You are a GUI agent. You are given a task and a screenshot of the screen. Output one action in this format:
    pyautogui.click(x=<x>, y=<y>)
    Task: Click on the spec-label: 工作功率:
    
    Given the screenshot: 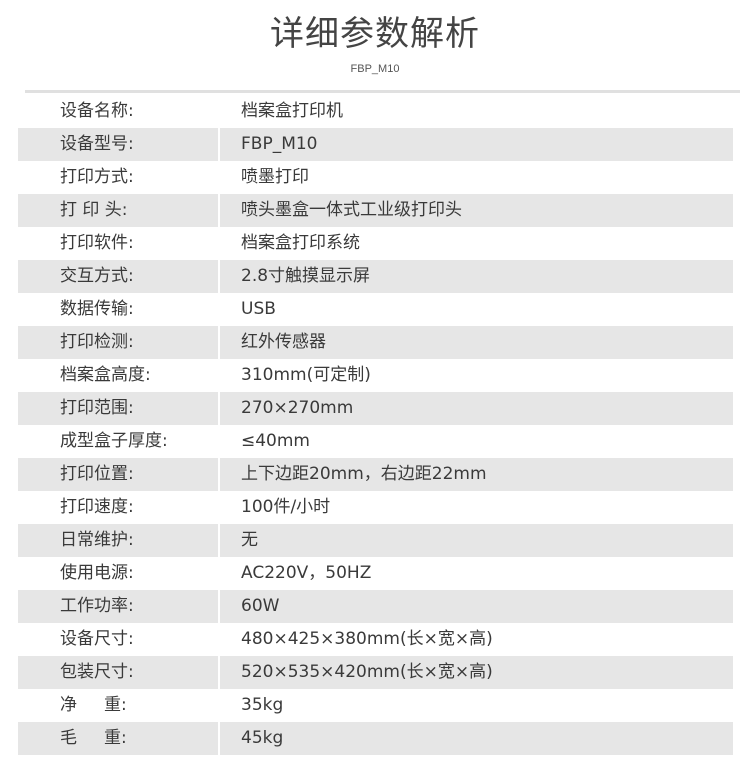 What is the action you would take?
    pyautogui.click(x=97, y=606)
    